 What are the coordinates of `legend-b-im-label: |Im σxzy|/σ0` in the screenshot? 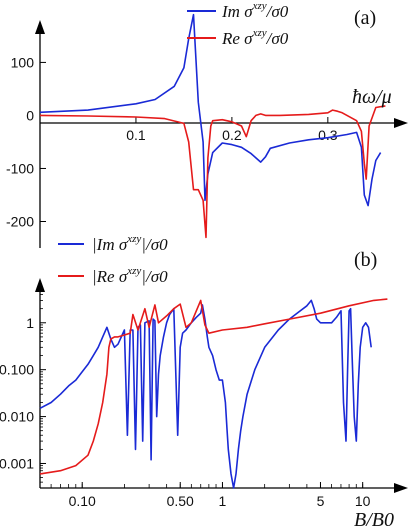 It's located at (130, 243).